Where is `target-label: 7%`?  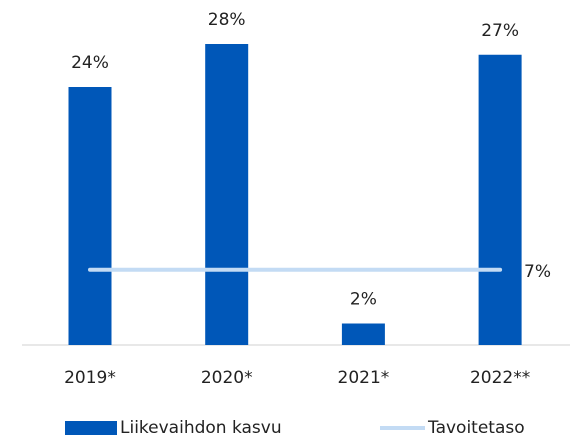
target-label: 7% is located at coordinates (537, 272).